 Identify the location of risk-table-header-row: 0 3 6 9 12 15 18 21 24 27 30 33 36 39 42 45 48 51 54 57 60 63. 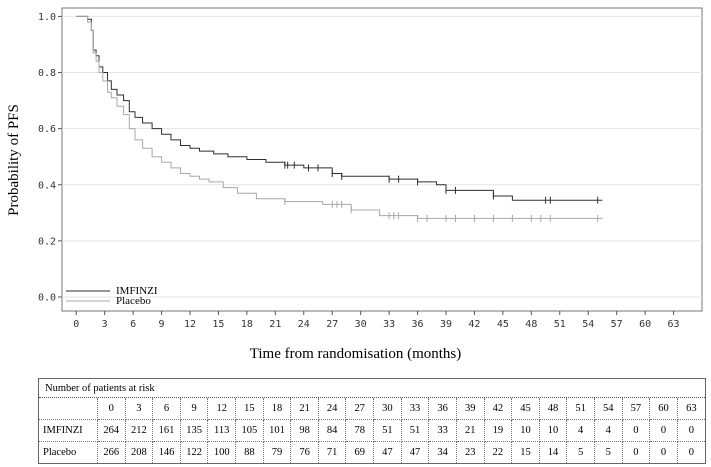
(372, 409).